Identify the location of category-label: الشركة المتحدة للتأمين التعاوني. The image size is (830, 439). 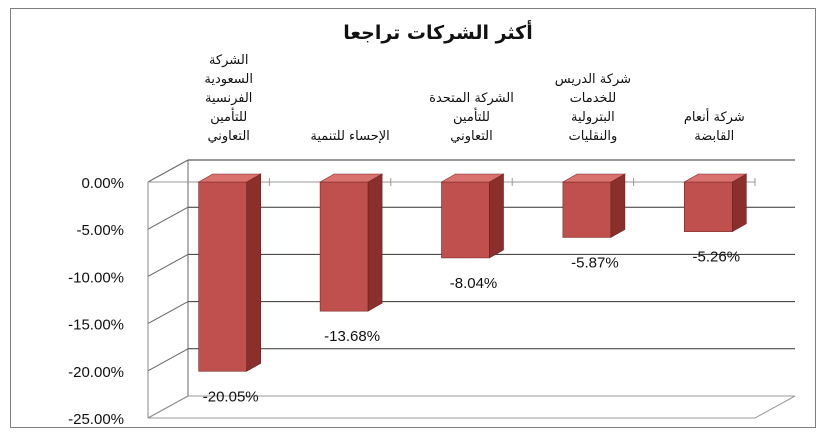
(471, 117).